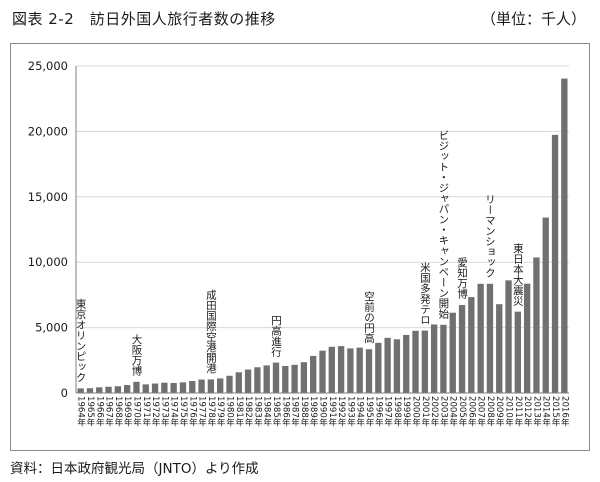 The width and height of the screenshot is (600, 482). Describe the element at coordinates (48, 131) in the screenshot. I see `y-tick-label: 20,000` at that location.